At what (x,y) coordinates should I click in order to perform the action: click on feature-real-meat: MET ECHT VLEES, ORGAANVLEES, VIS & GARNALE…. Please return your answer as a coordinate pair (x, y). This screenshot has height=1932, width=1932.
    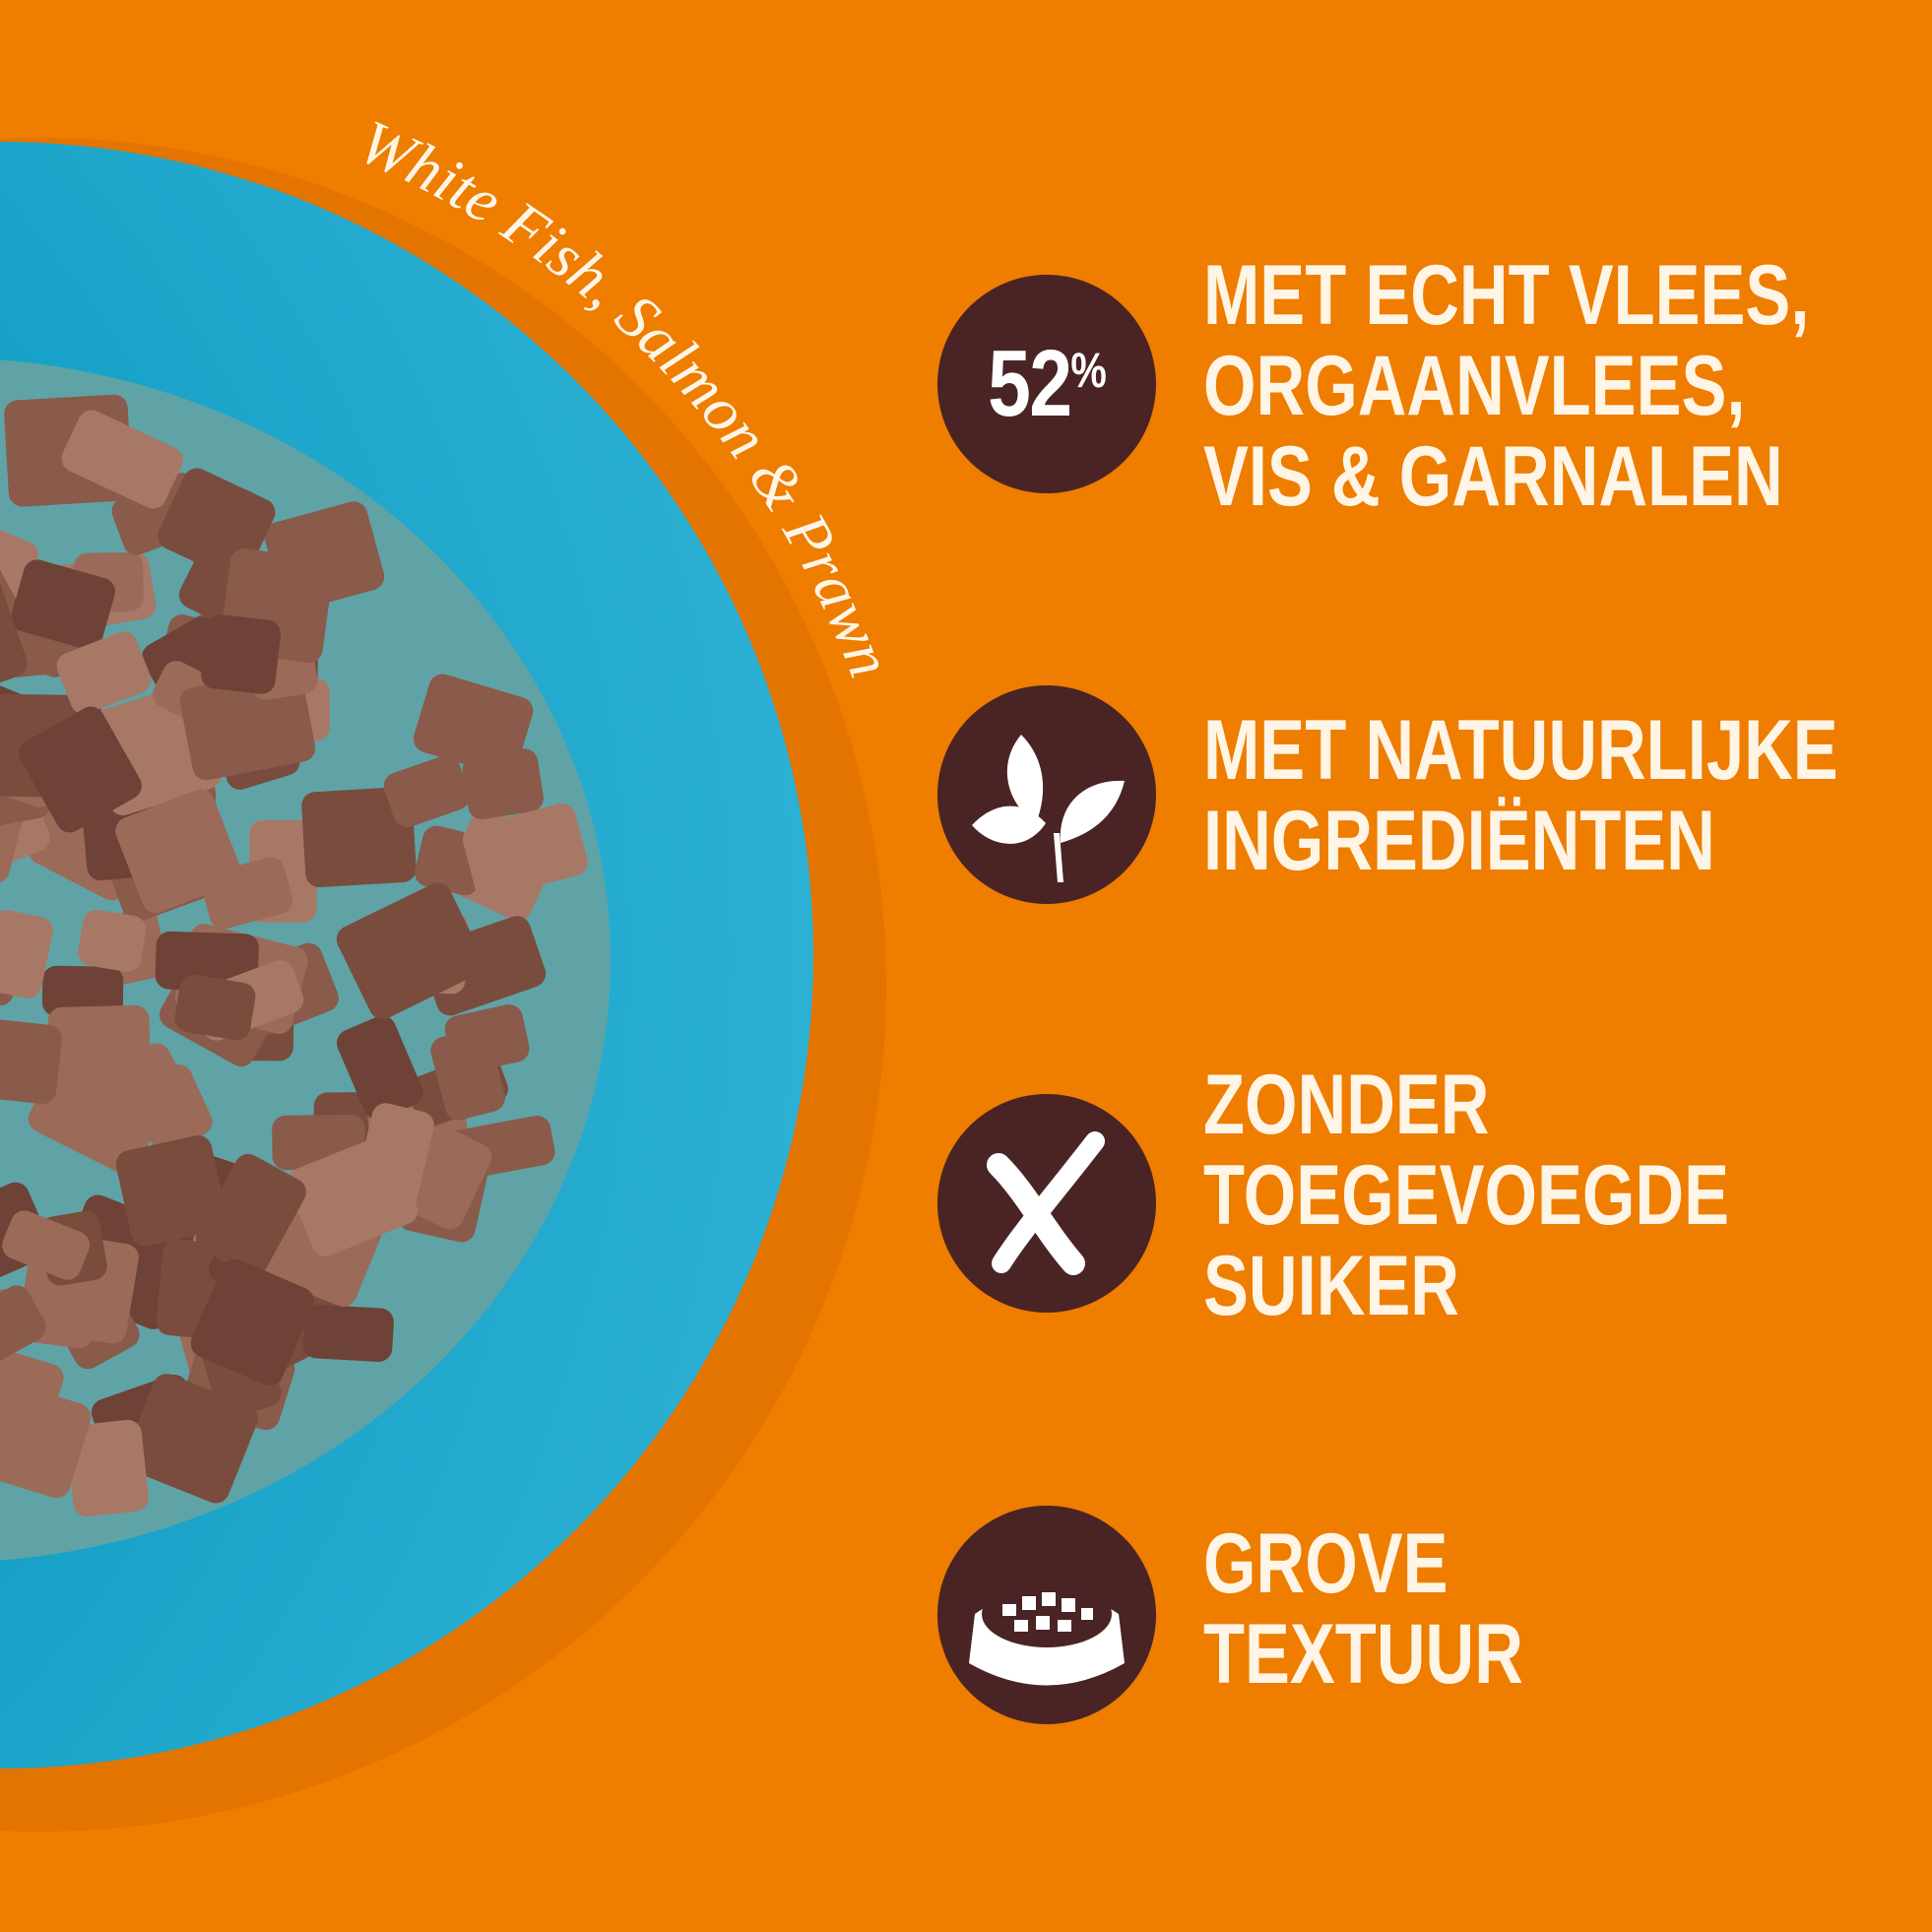
    Looking at the image, I should click on (1506, 386).